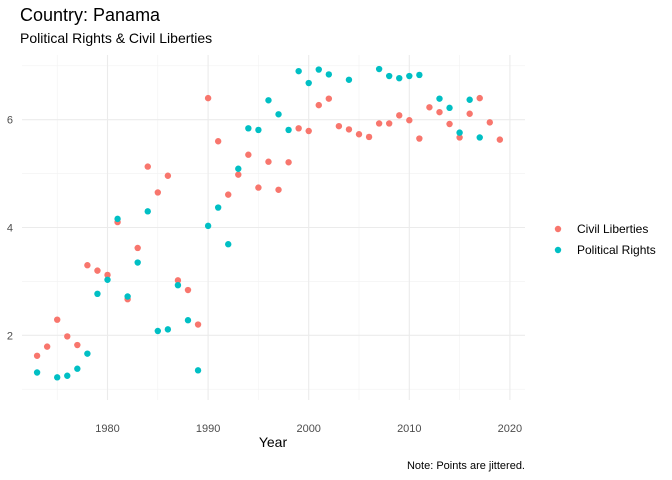 This screenshot has width=672, height=480. What do you see at coordinates (116, 38) in the screenshot?
I see `chart-subtitle: Political Rights & Civil Liberties` at bounding box center [116, 38].